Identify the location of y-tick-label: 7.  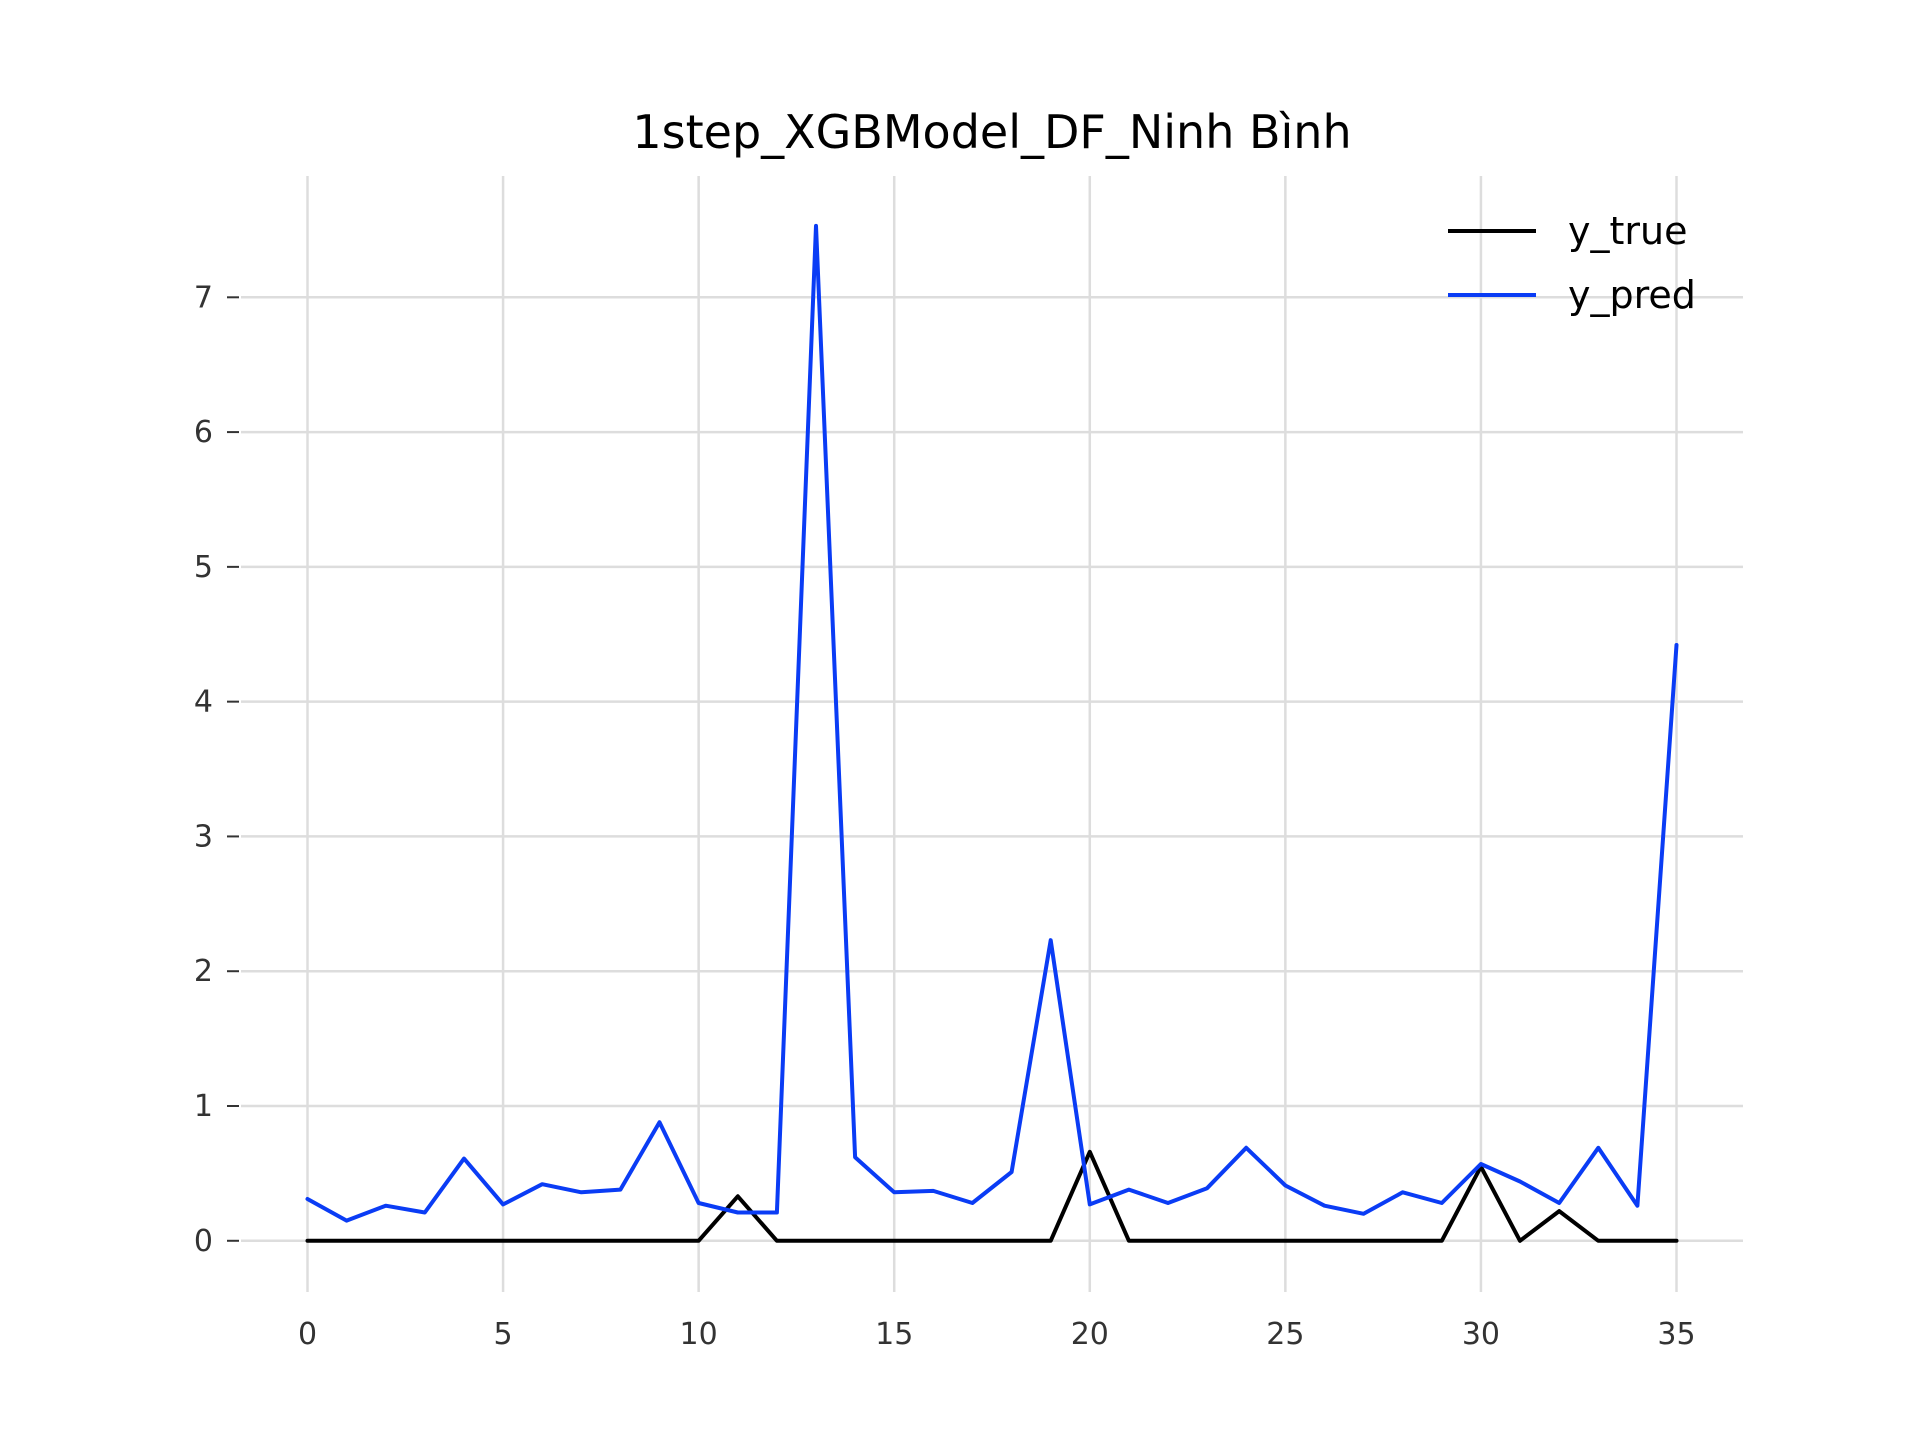
(203, 297).